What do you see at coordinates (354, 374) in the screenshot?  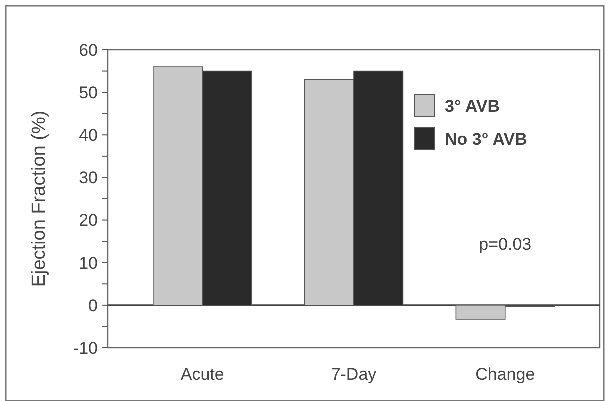 I see `x-tick-label: 7-Day` at bounding box center [354, 374].